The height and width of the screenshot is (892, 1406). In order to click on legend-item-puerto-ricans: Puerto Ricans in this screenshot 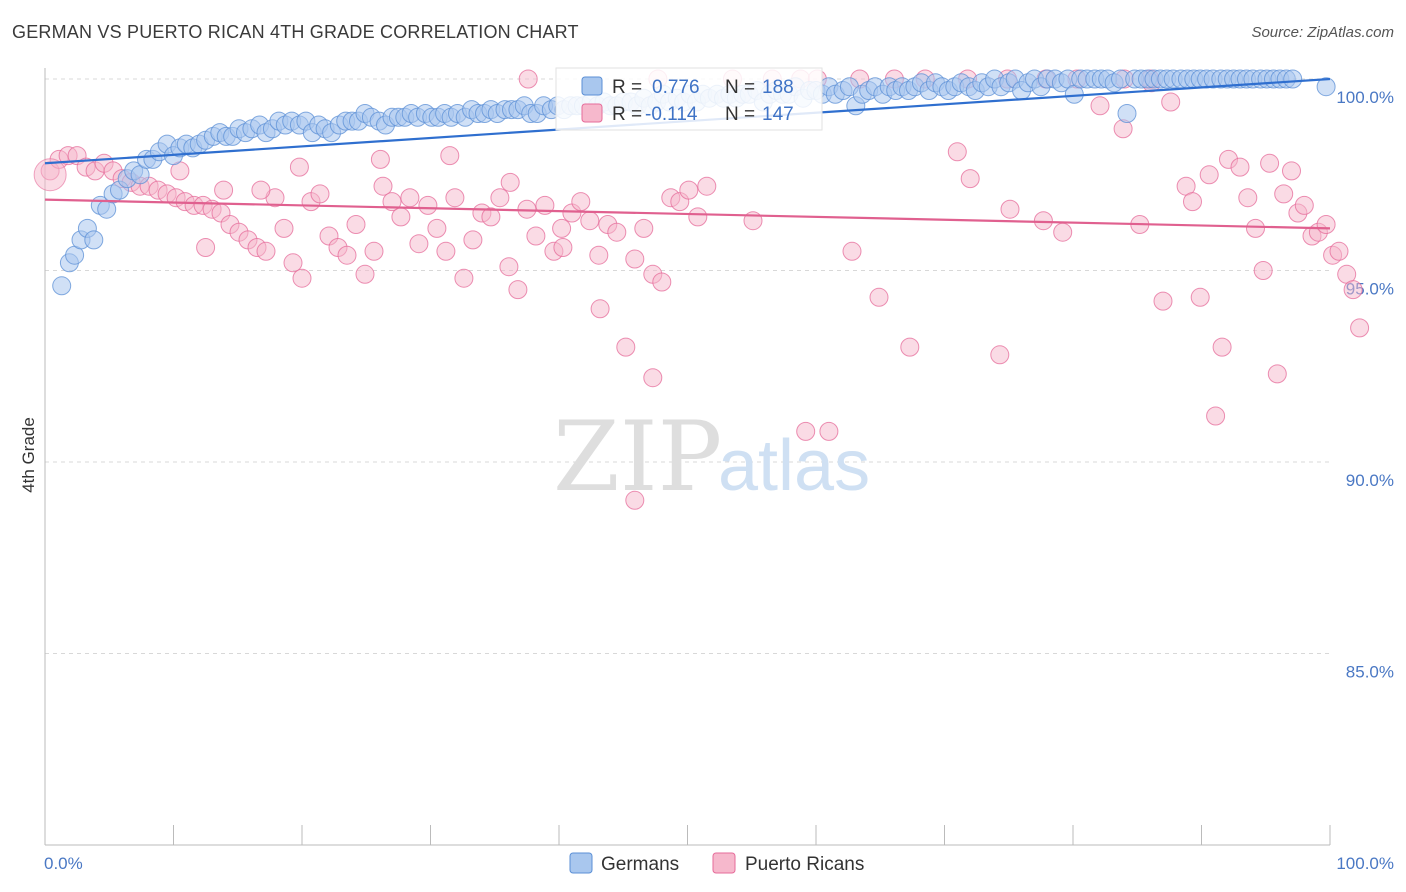, I will do `click(788, 863)`.